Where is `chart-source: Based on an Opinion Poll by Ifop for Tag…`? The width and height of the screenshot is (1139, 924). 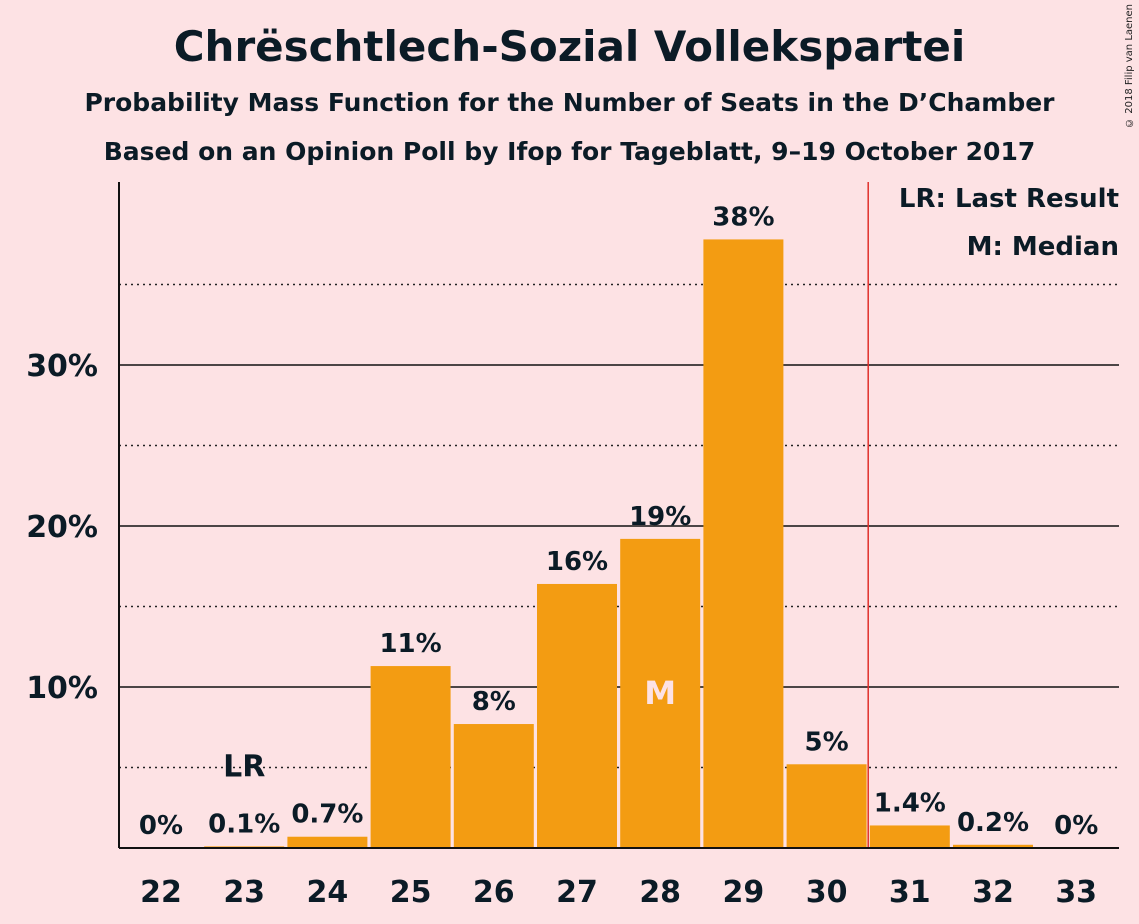
chart-source: Based on an Opinion Poll by Ifop for Tag… is located at coordinates (569, 151).